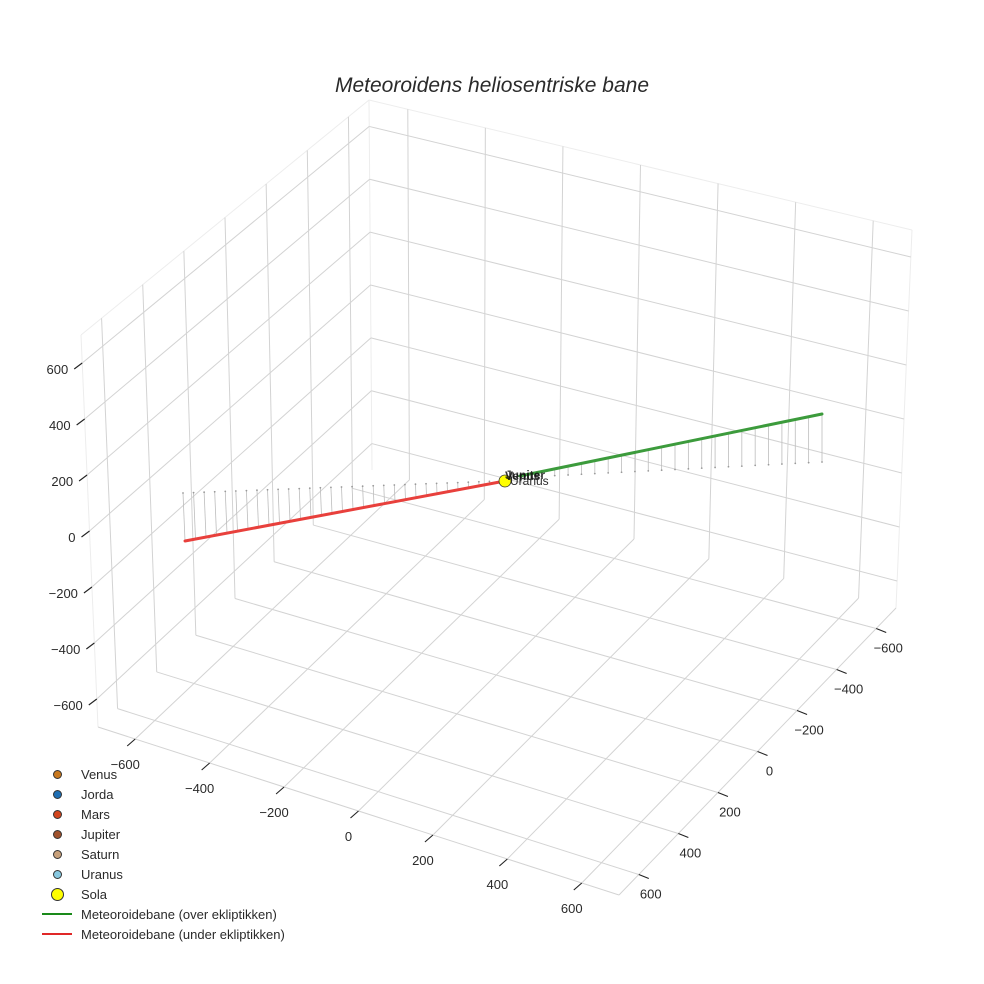  What do you see at coordinates (71, 537) in the screenshot?
I see `z-tick-label: 0` at bounding box center [71, 537].